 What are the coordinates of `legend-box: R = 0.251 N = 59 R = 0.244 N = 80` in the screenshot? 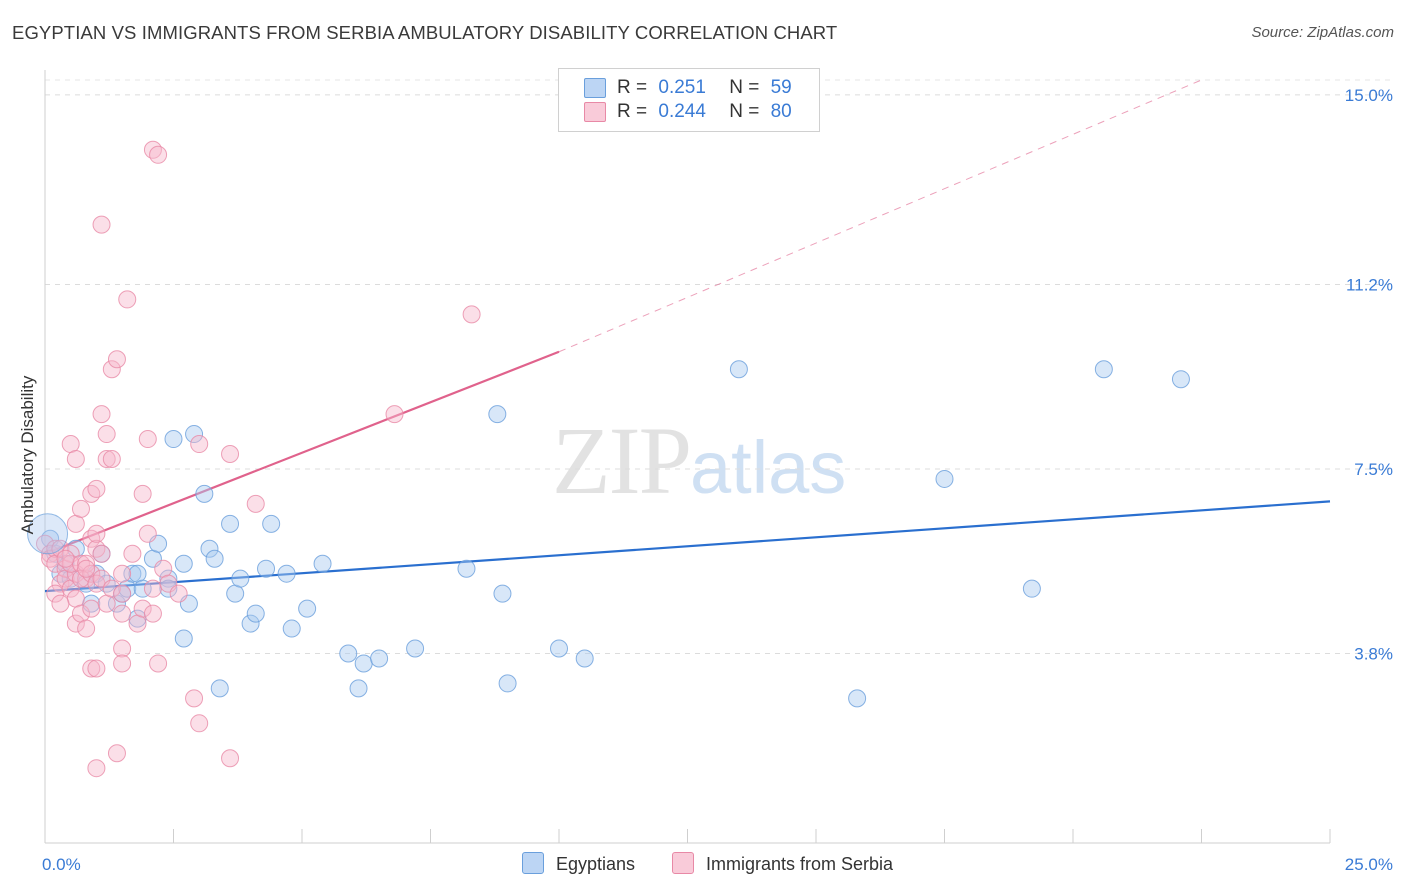 It's located at (689, 100).